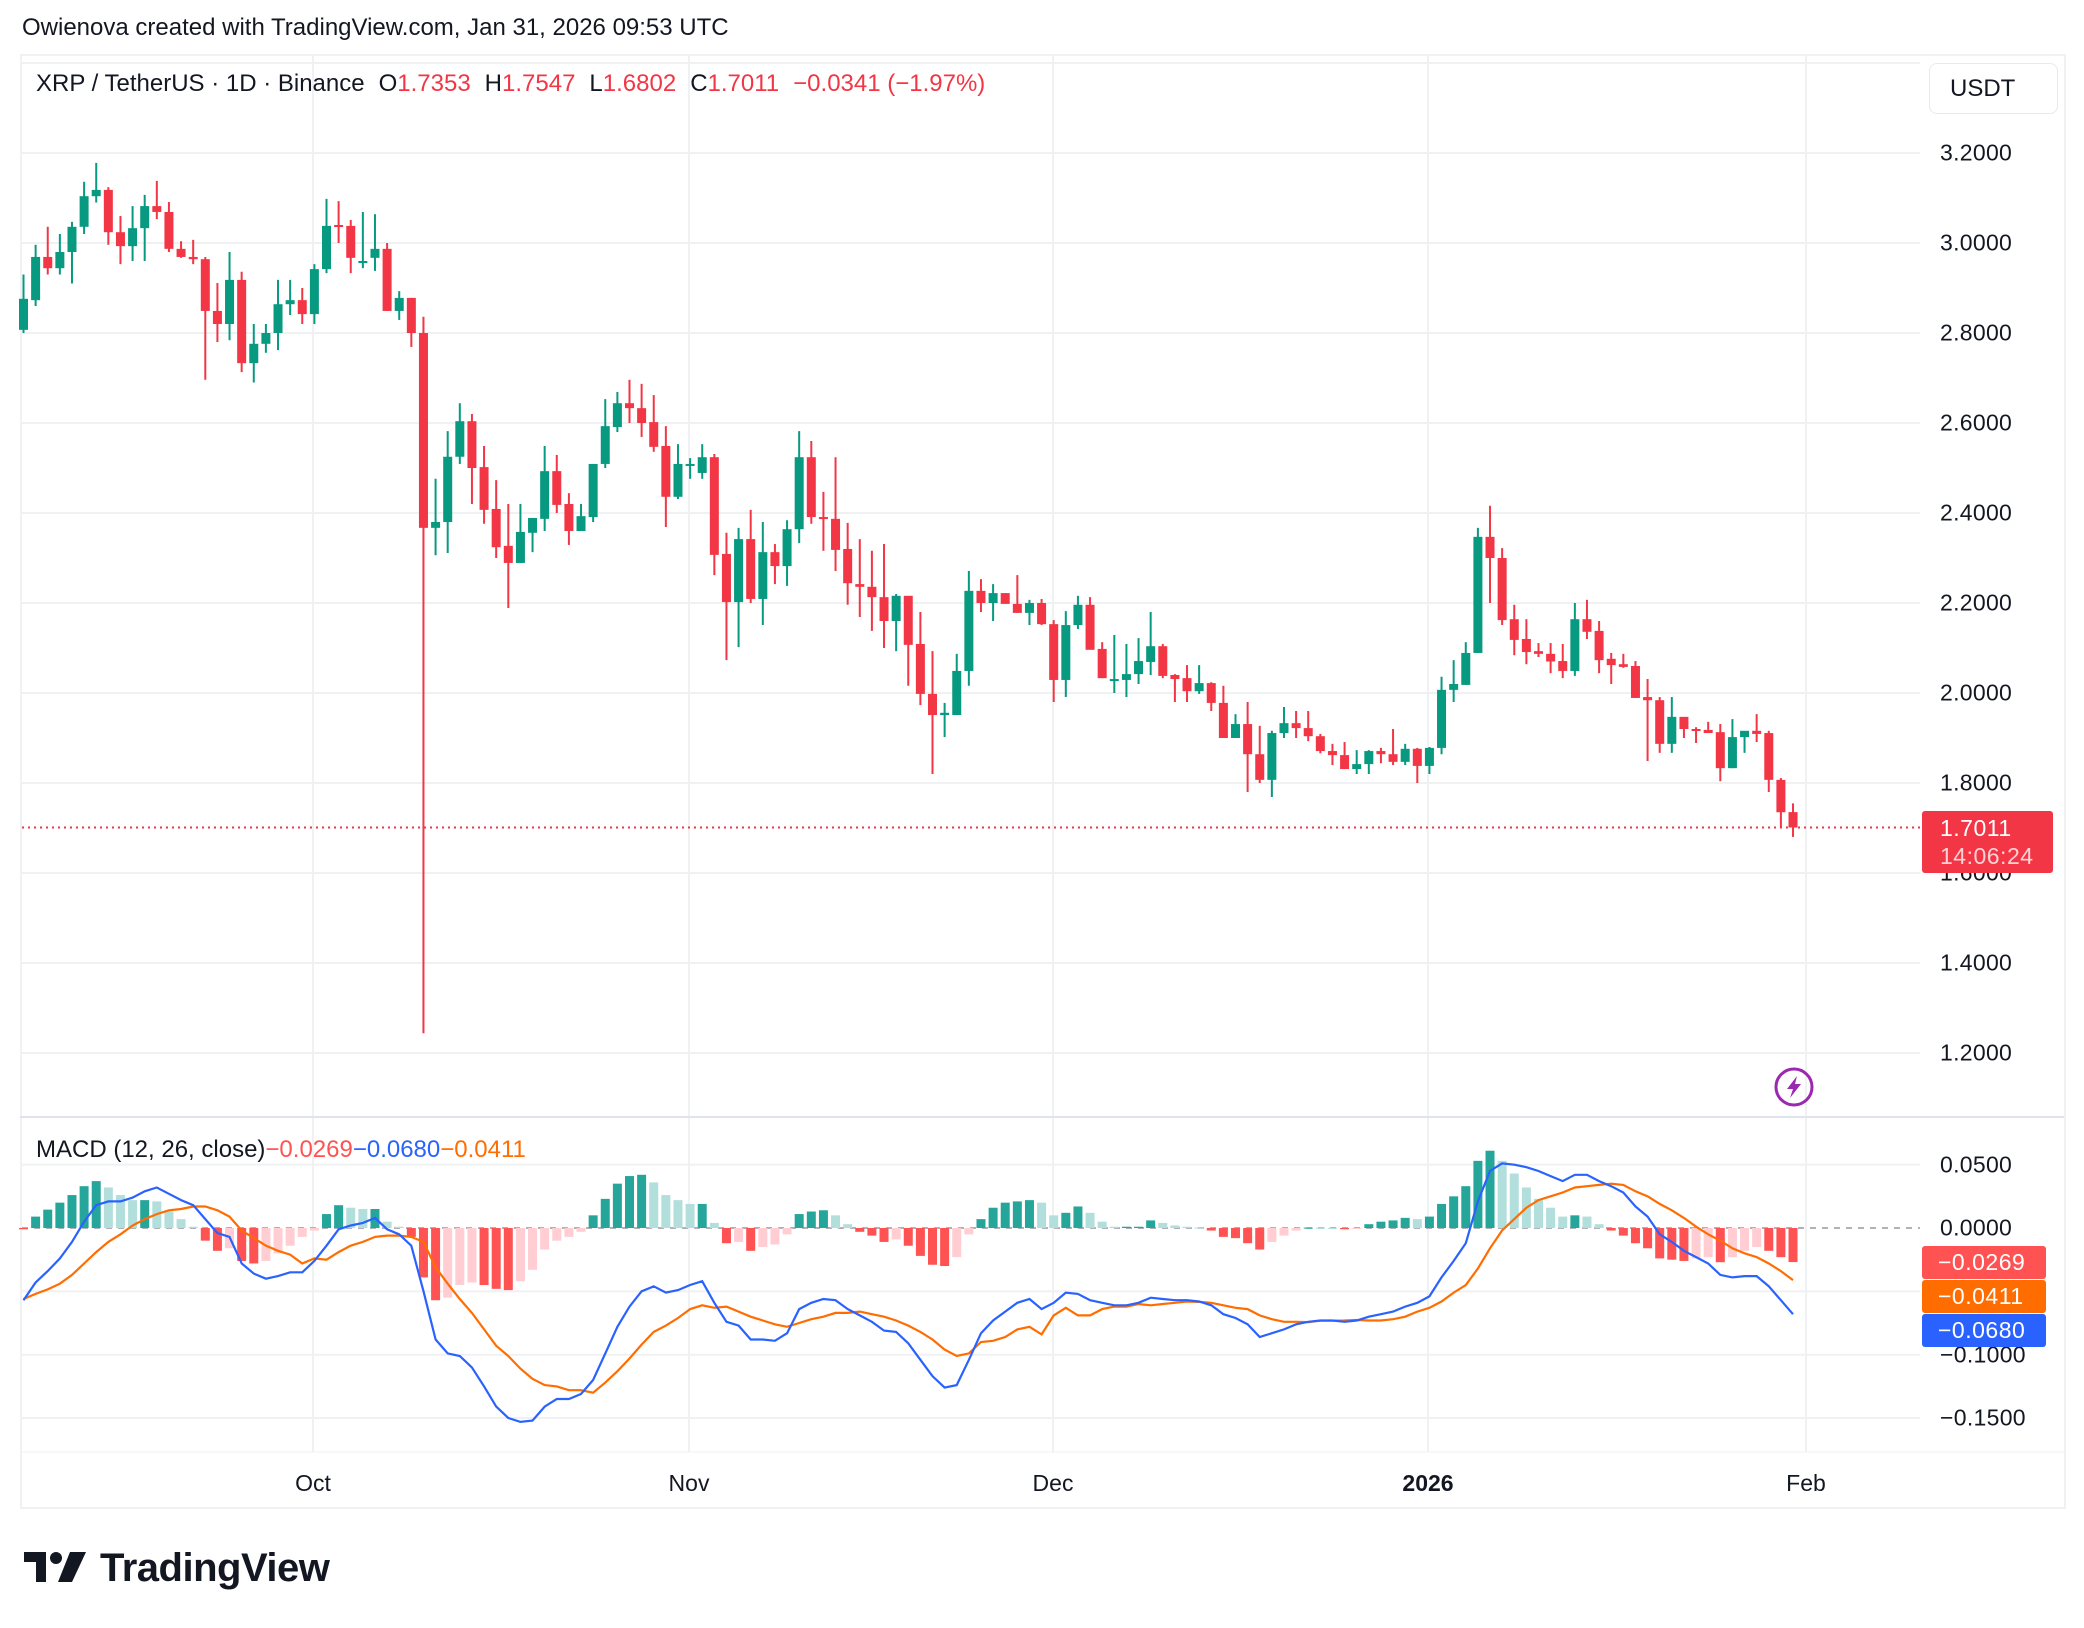  Describe the element at coordinates (889, 83) in the screenshot. I see `change-value: −0.0341 (−1.97%)` at that location.